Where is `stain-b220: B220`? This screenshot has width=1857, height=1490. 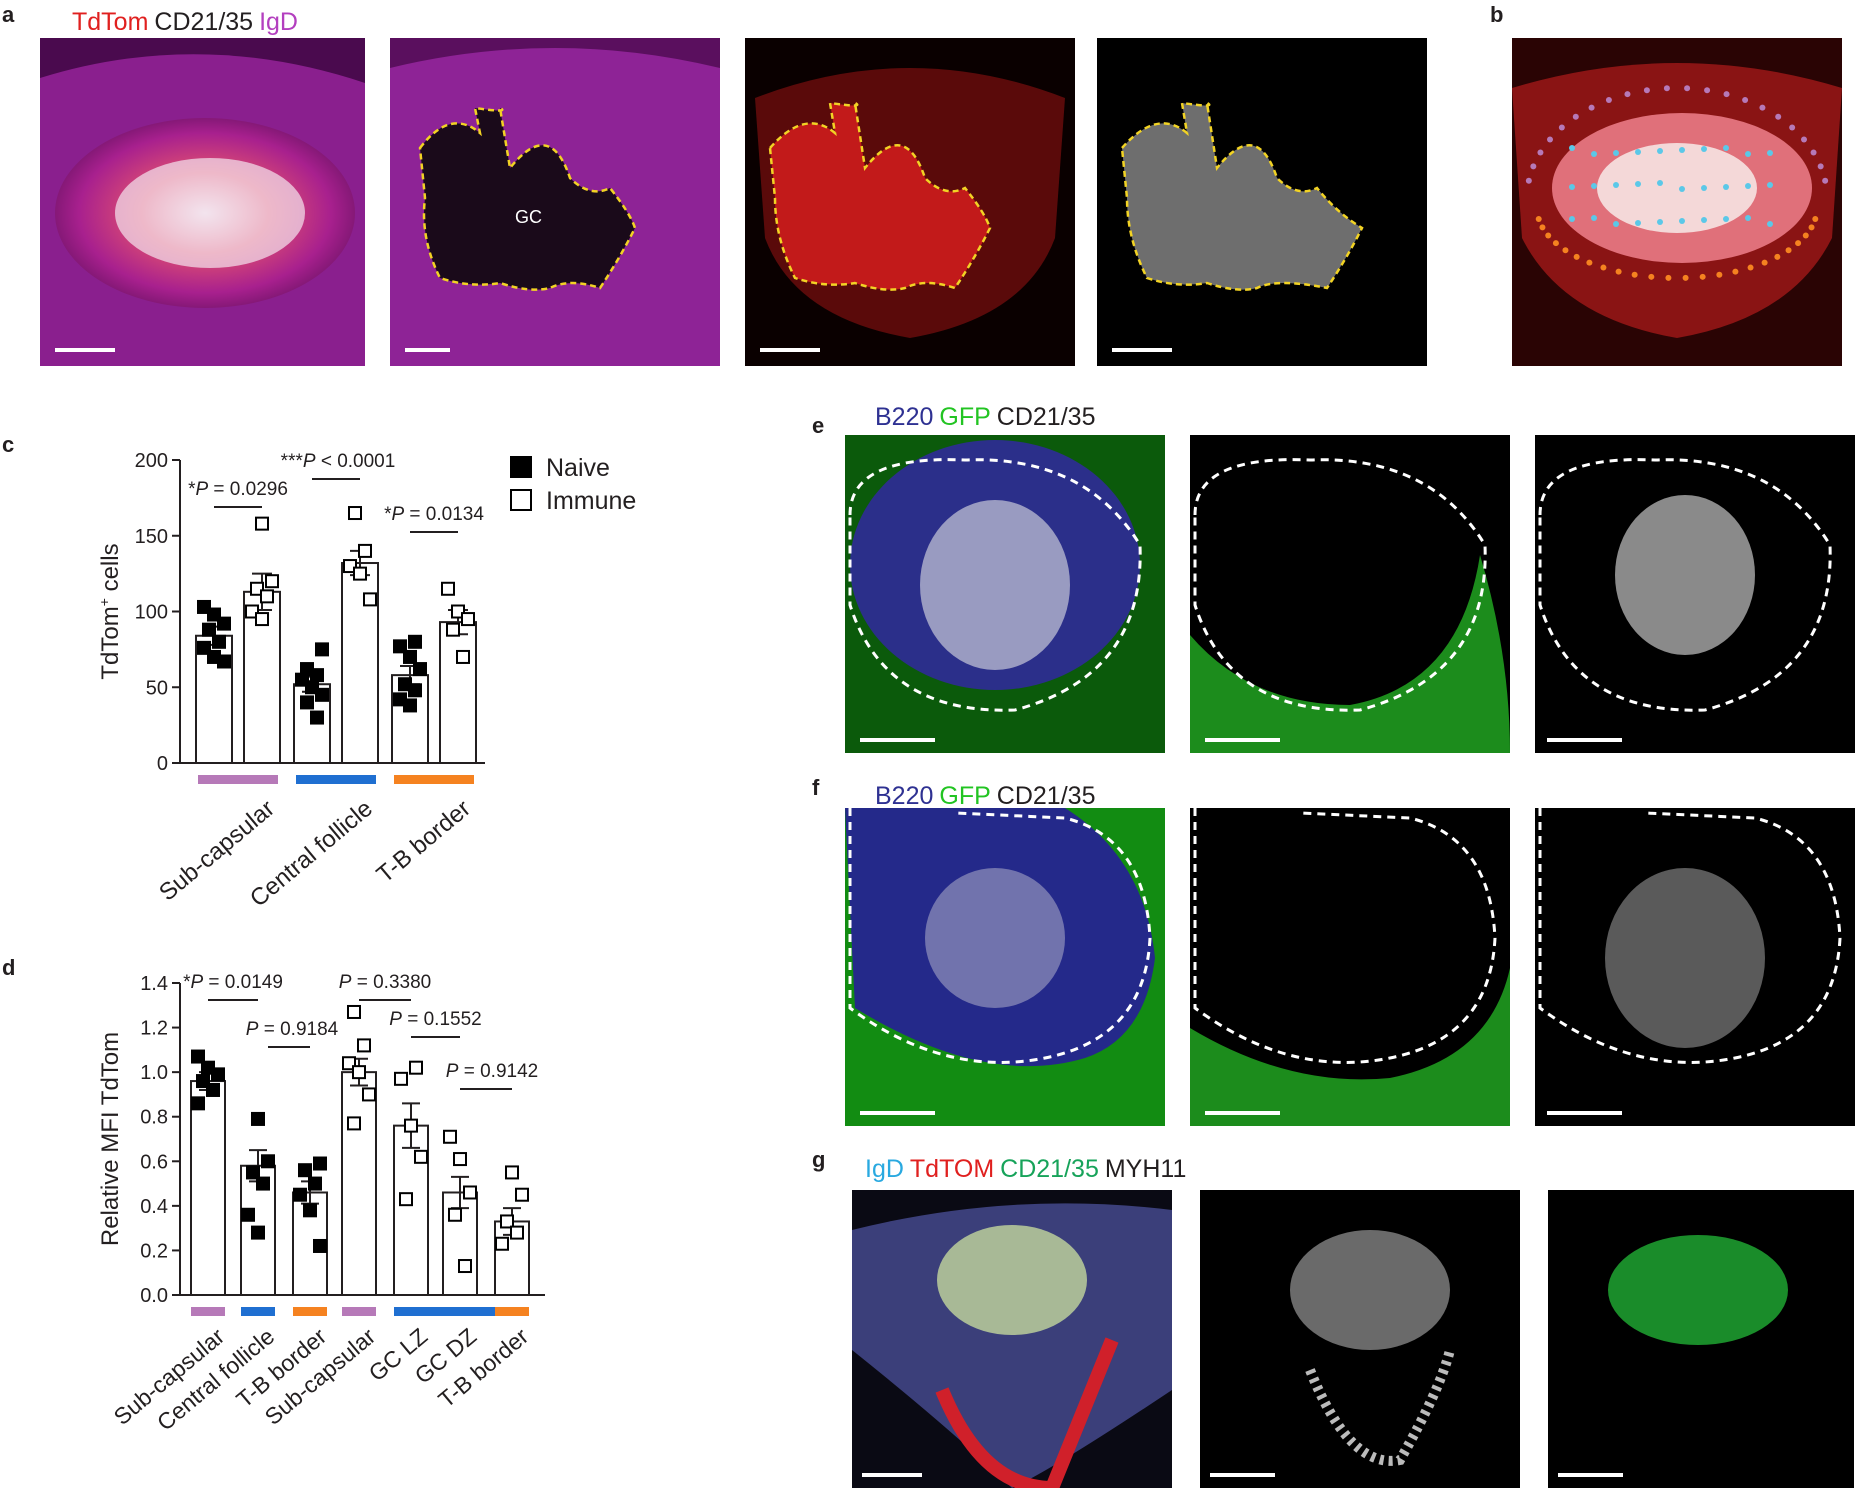
stain-b220: B220 is located at coordinates (904, 417).